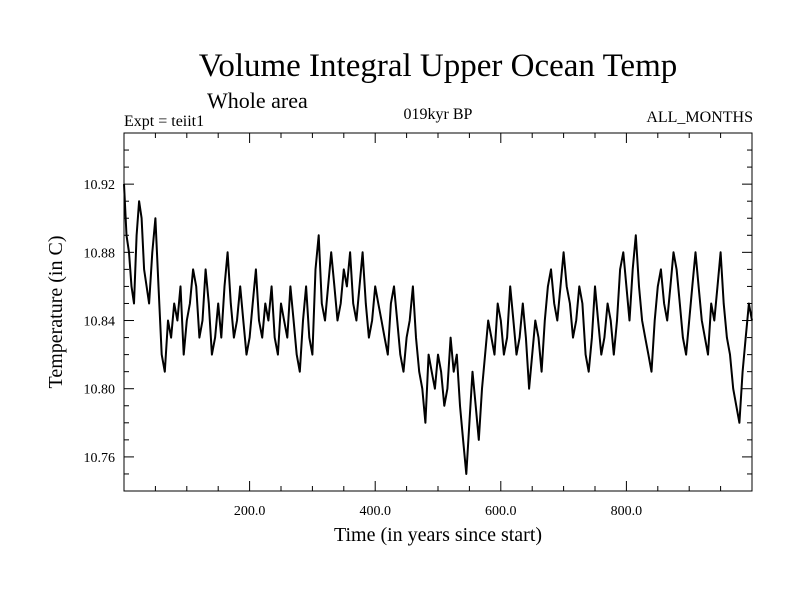 The image size is (800, 600). Describe the element at coordinates (100, 458) in the screenshot. I see `y-tick-label: 10.76` at that location.